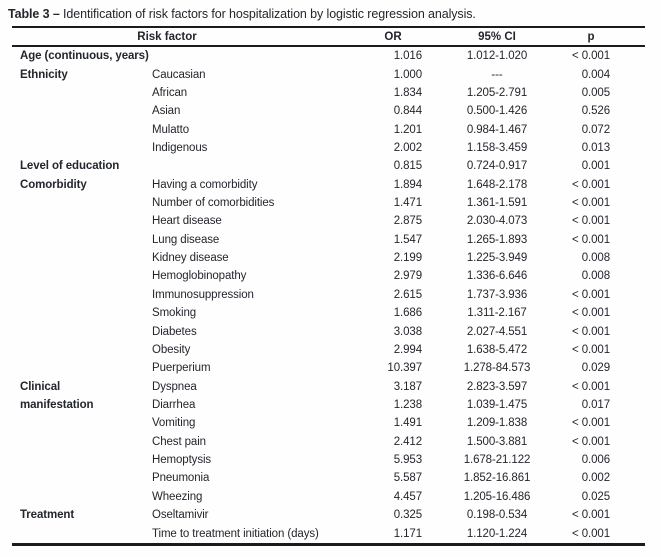  What do you see at coordinates (181, 368) in the screenshot?
I see `row-risk-factor: Puerperium` at bounding box center [181, 368].